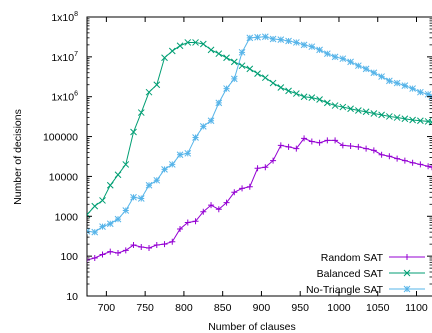  I want to click on y-tick-label: 10, so click(72, 297).